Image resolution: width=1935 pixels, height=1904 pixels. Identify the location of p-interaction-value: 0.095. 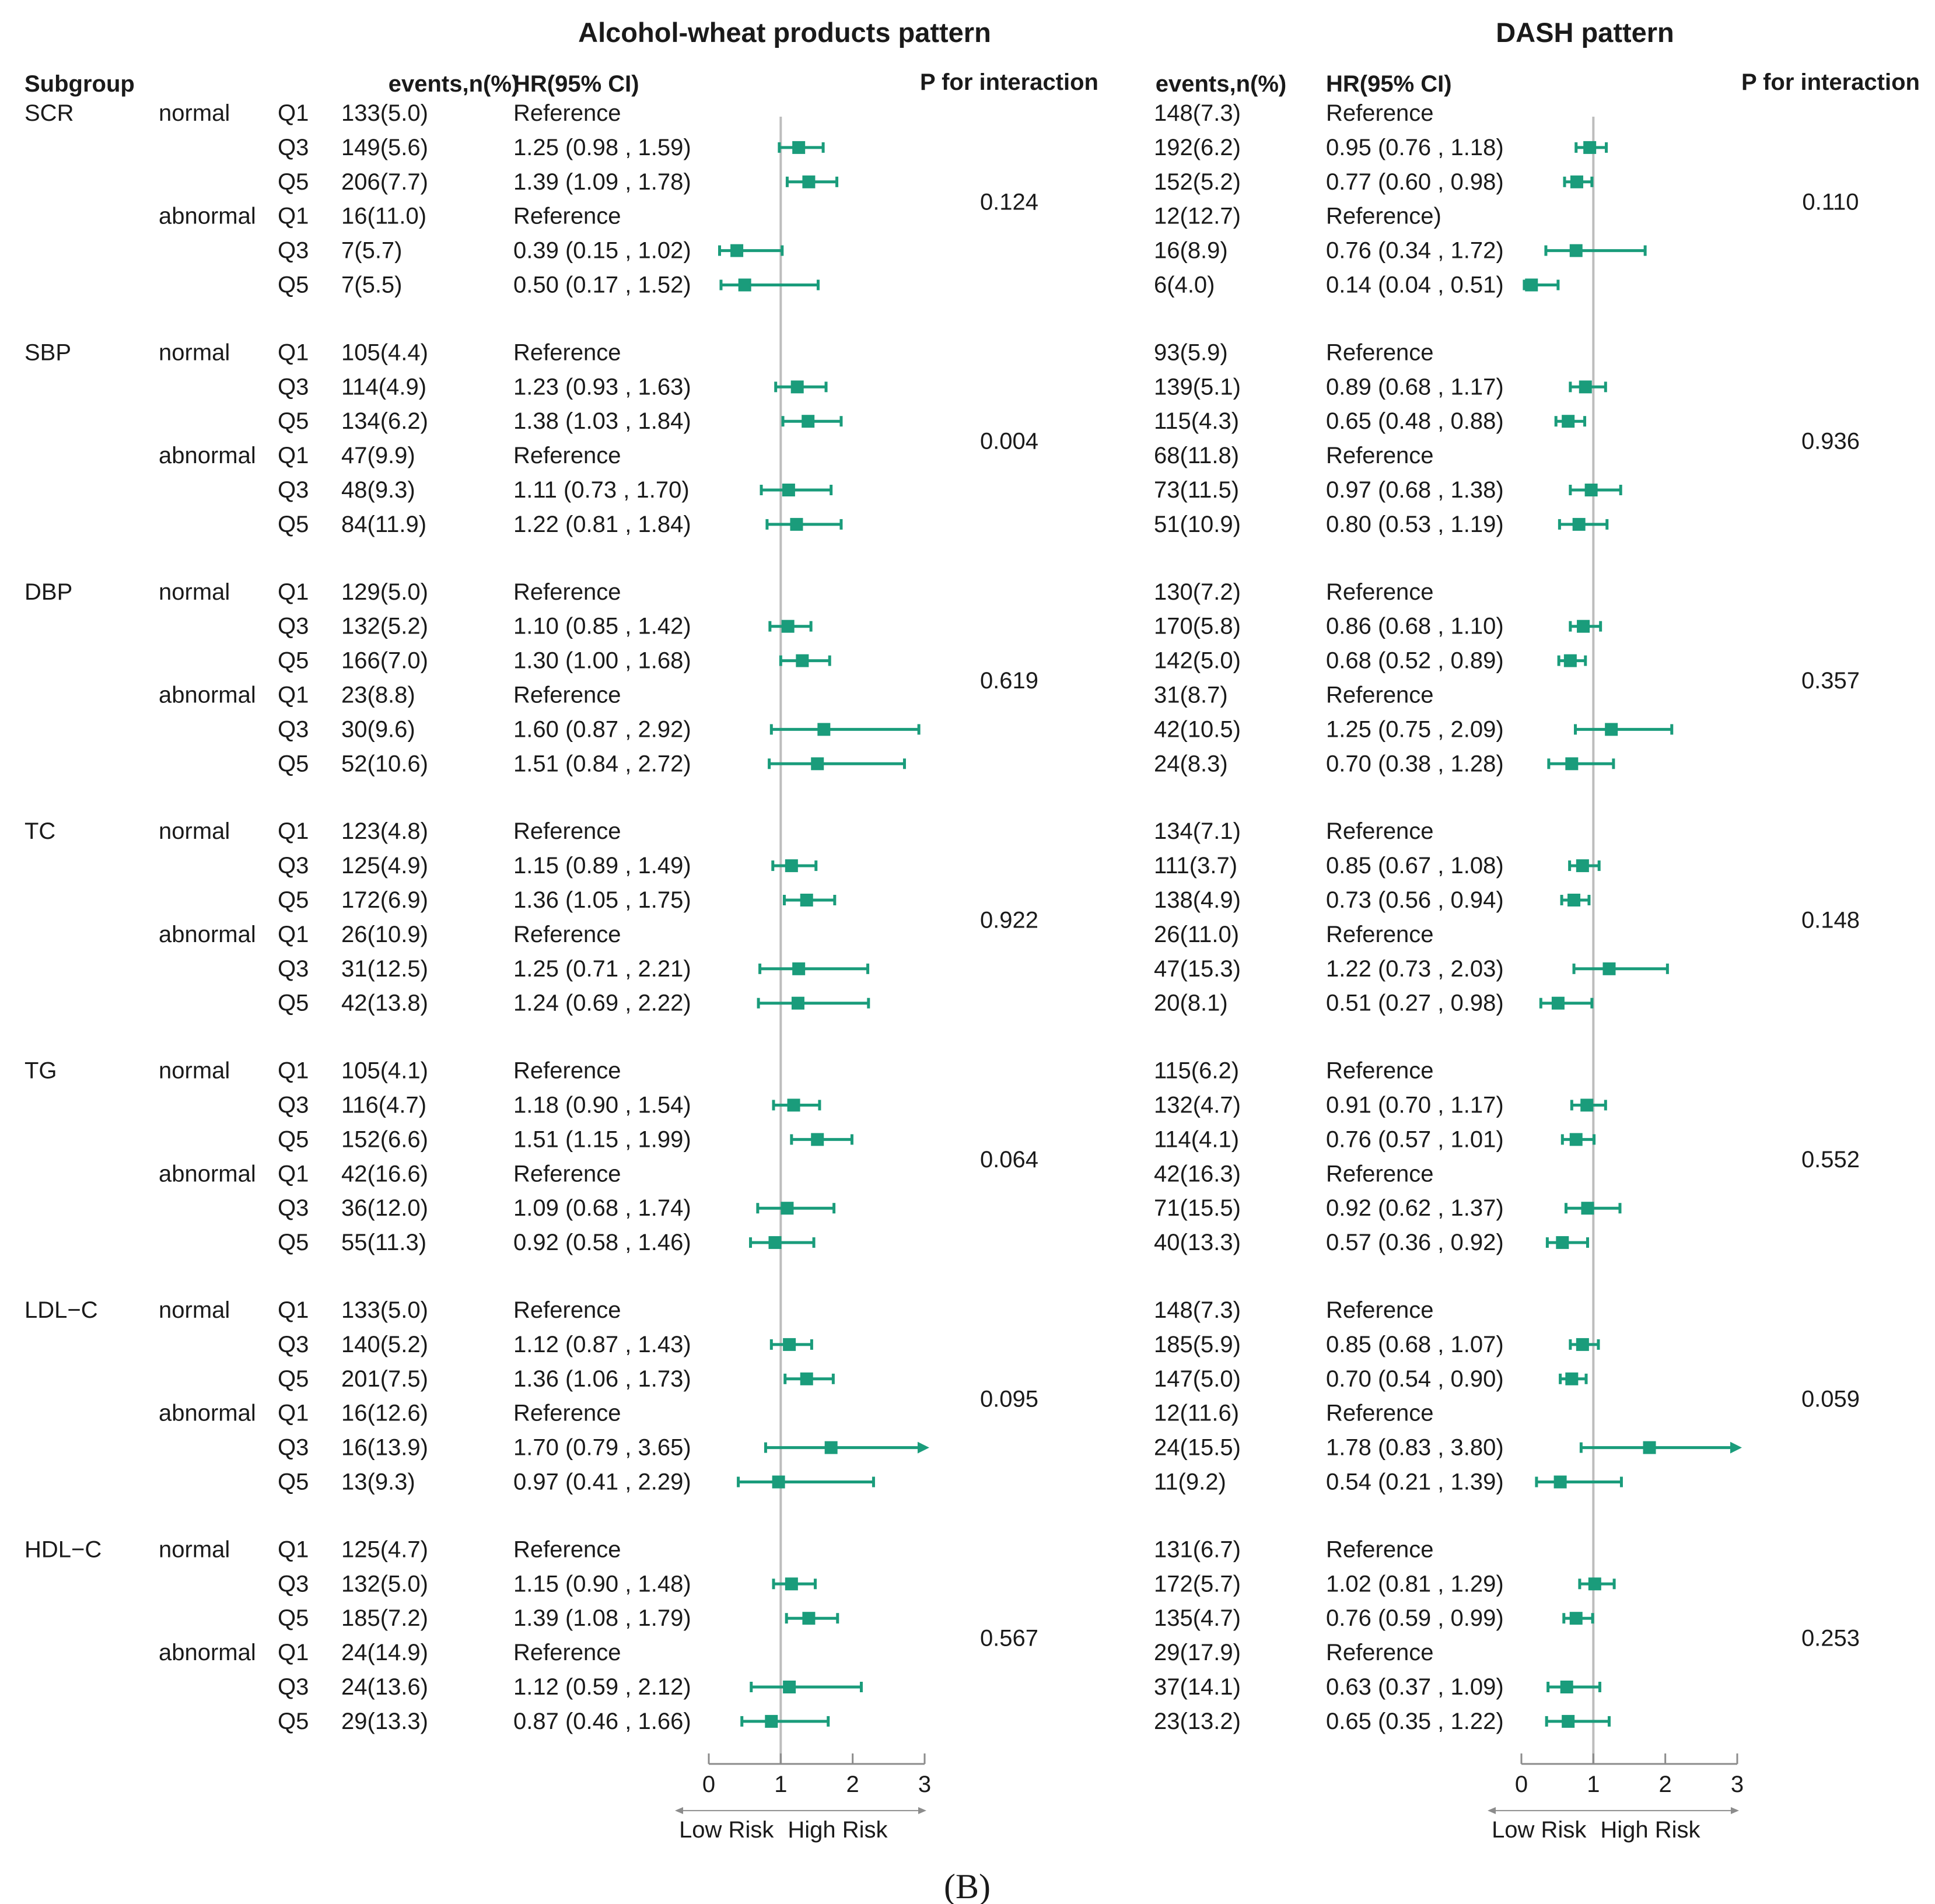
(1009, 1399).